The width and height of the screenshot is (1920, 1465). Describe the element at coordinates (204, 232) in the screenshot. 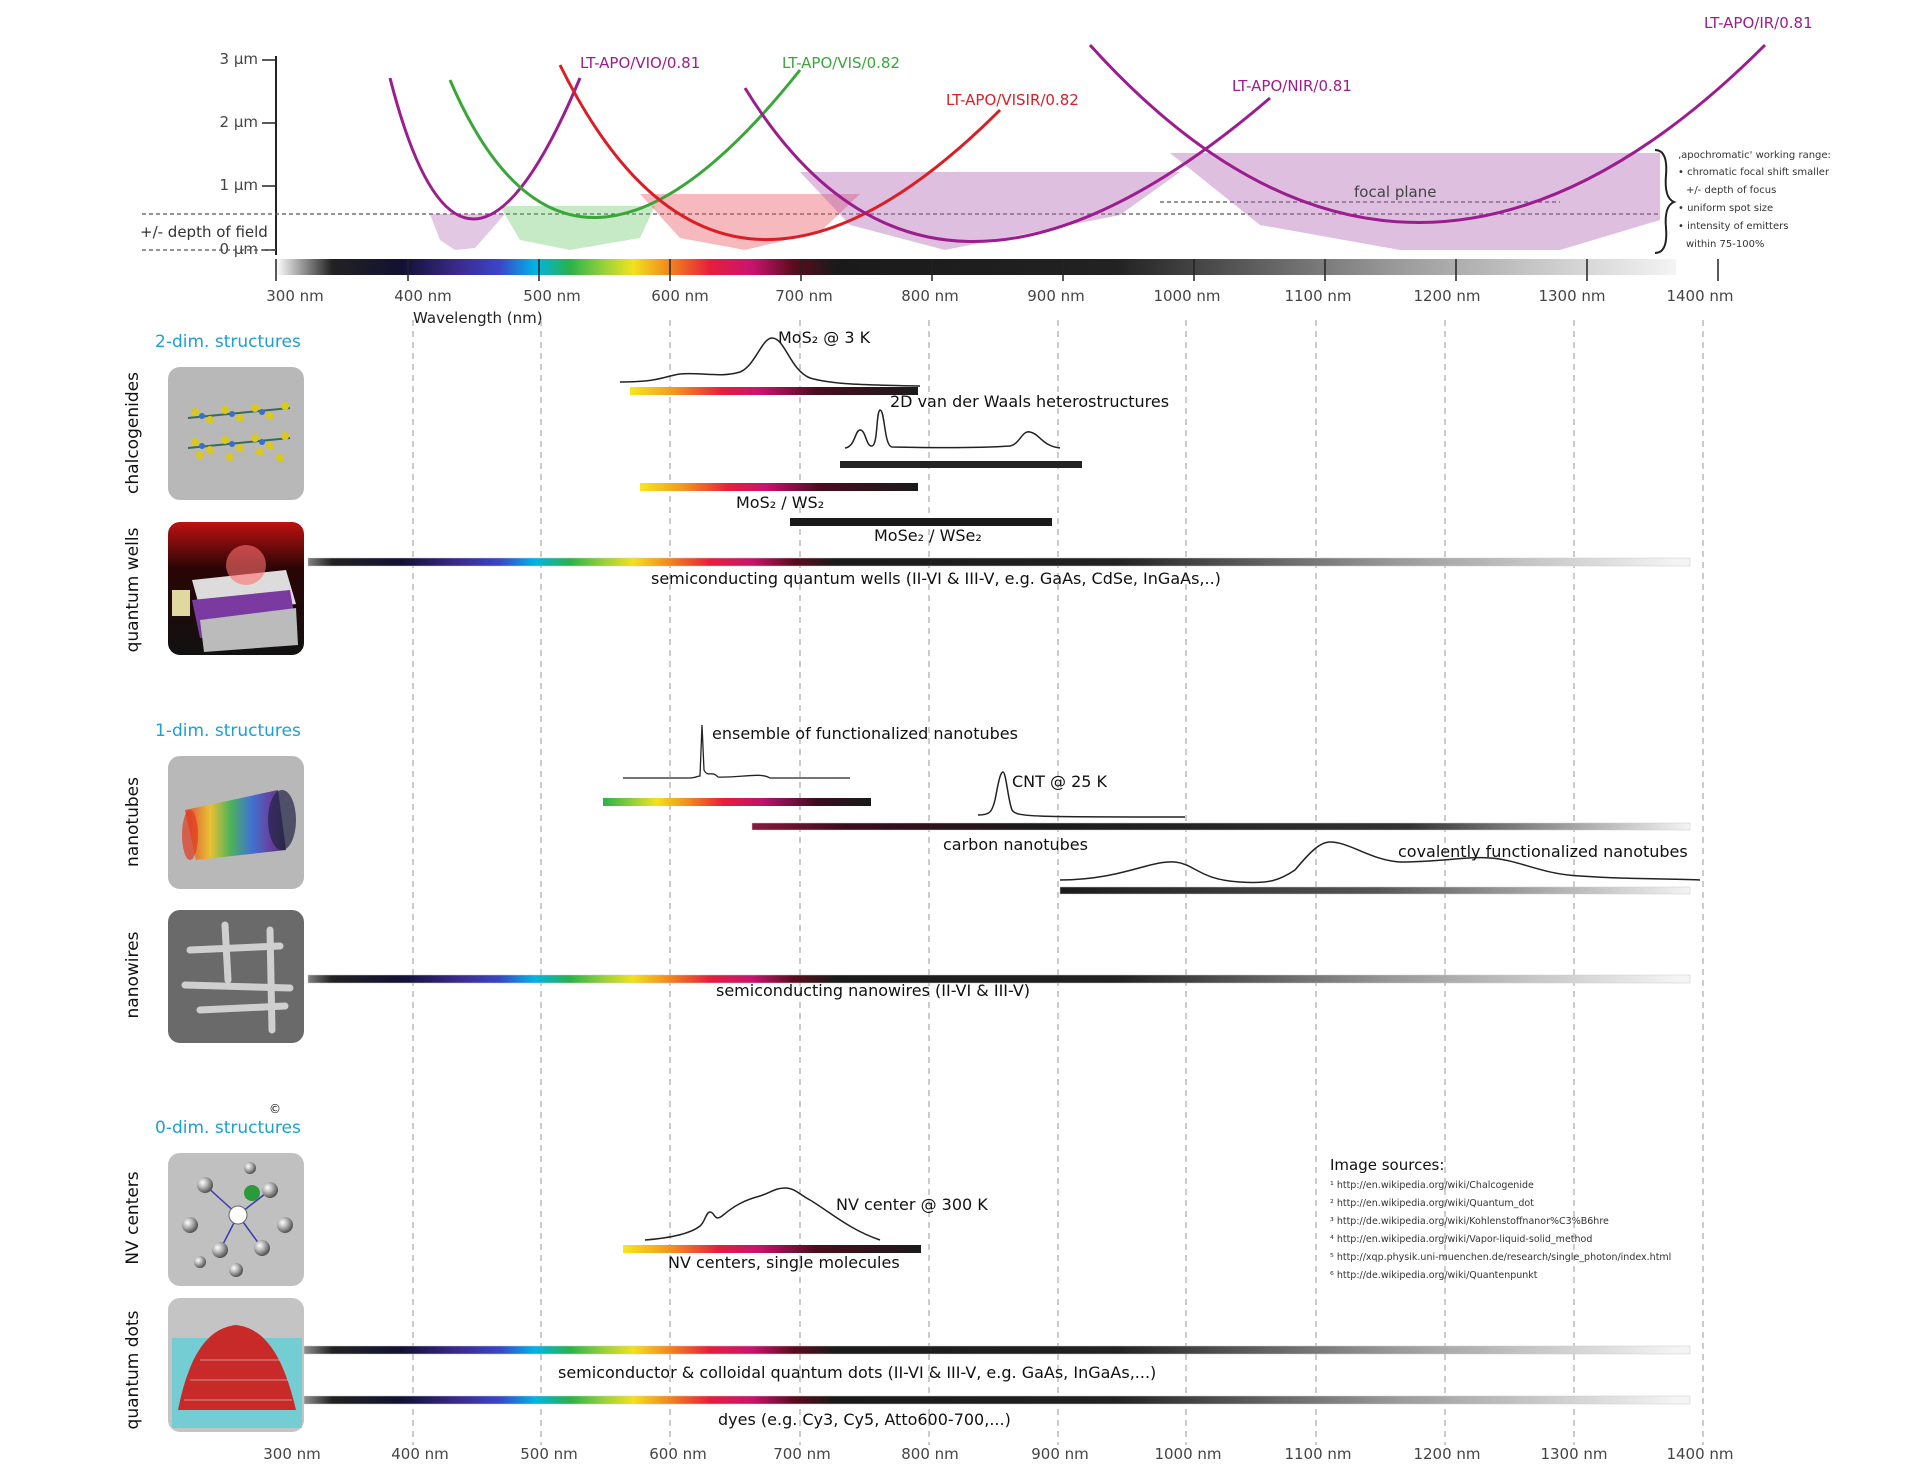

I see `depth-of-field-label: +/- depth of field` at that location.